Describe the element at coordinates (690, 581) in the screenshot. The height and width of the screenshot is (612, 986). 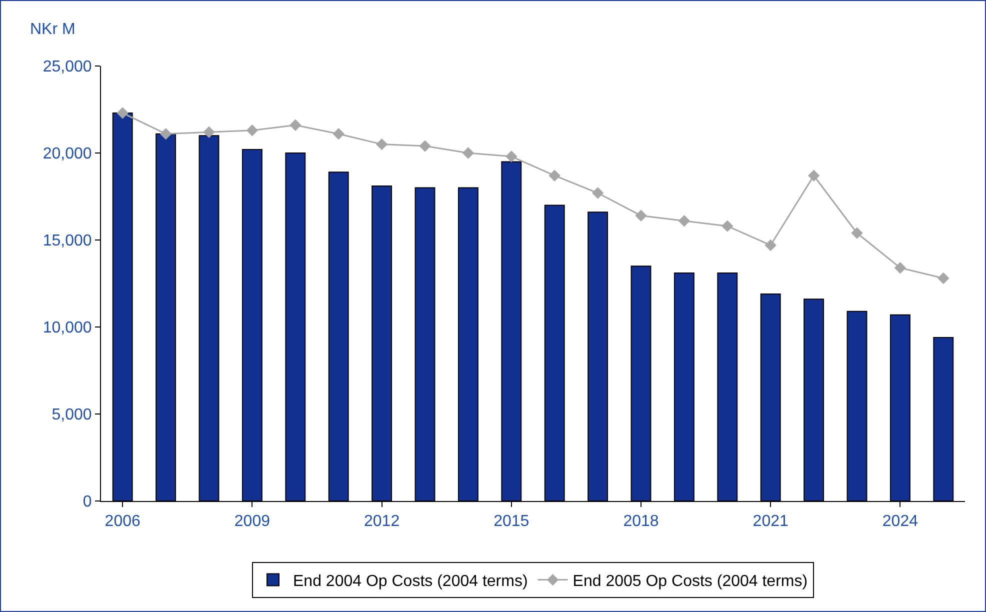
I see `legend-label: End 2005 Op Costs (2004 terms)` at that location.